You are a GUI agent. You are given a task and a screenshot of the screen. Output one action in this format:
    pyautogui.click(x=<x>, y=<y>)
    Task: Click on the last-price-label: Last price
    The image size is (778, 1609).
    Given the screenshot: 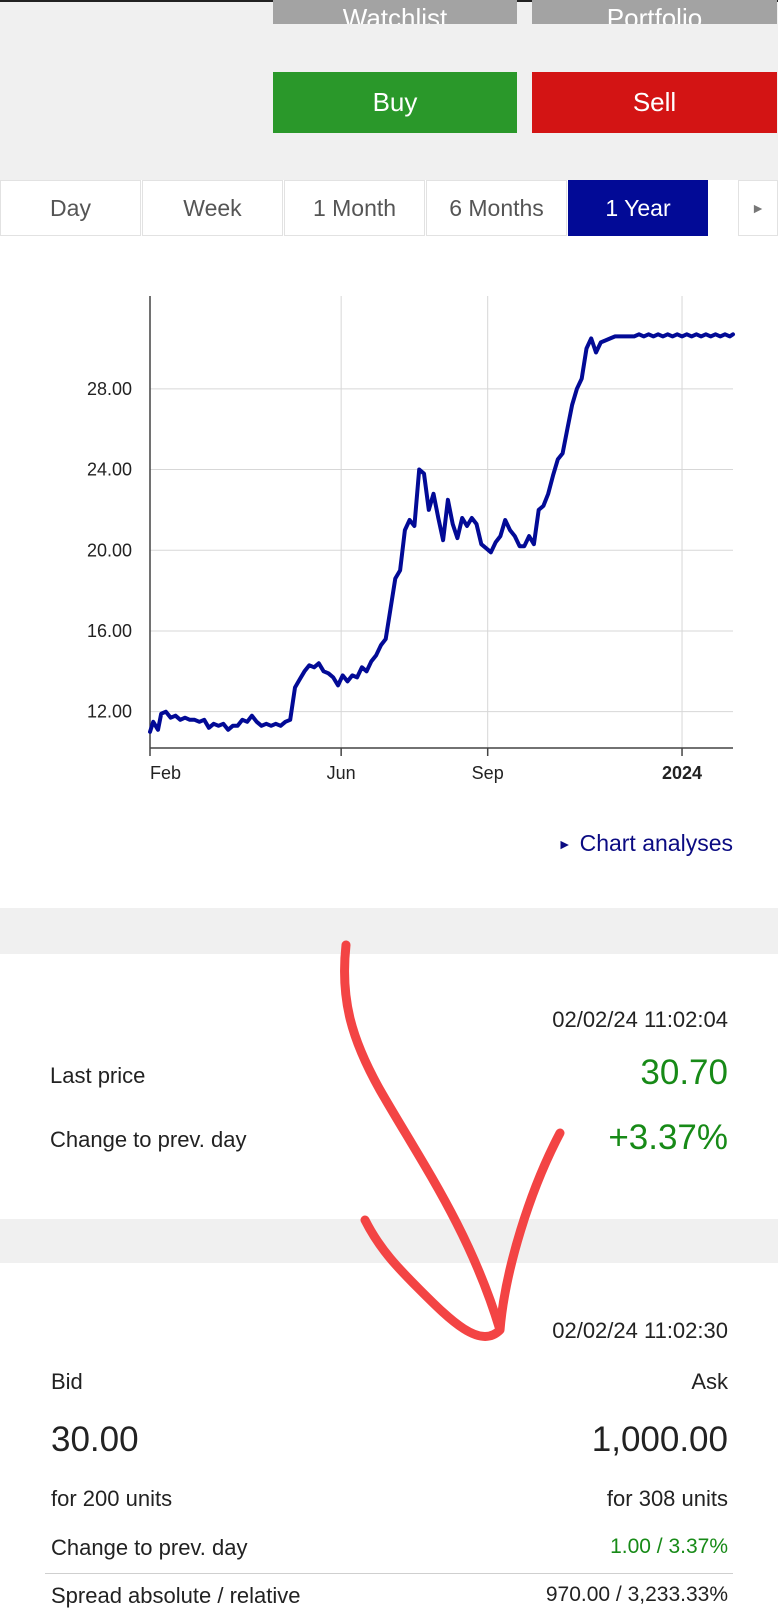 What is the action you would take?
    pyautogui.click(x=98, y=1075)
    